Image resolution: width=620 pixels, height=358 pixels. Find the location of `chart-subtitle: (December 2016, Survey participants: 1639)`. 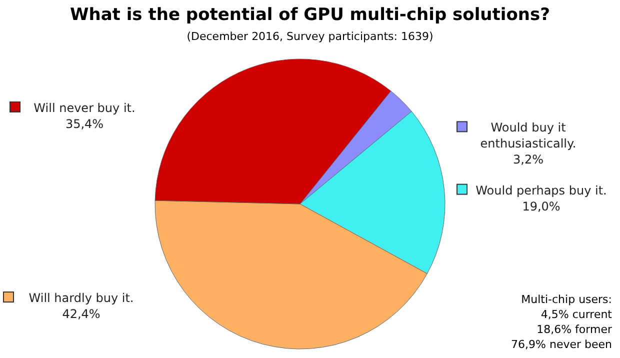

chart-subtitle: (December 2016, Survey participants: 1639) is located at coordinates (310, 36).